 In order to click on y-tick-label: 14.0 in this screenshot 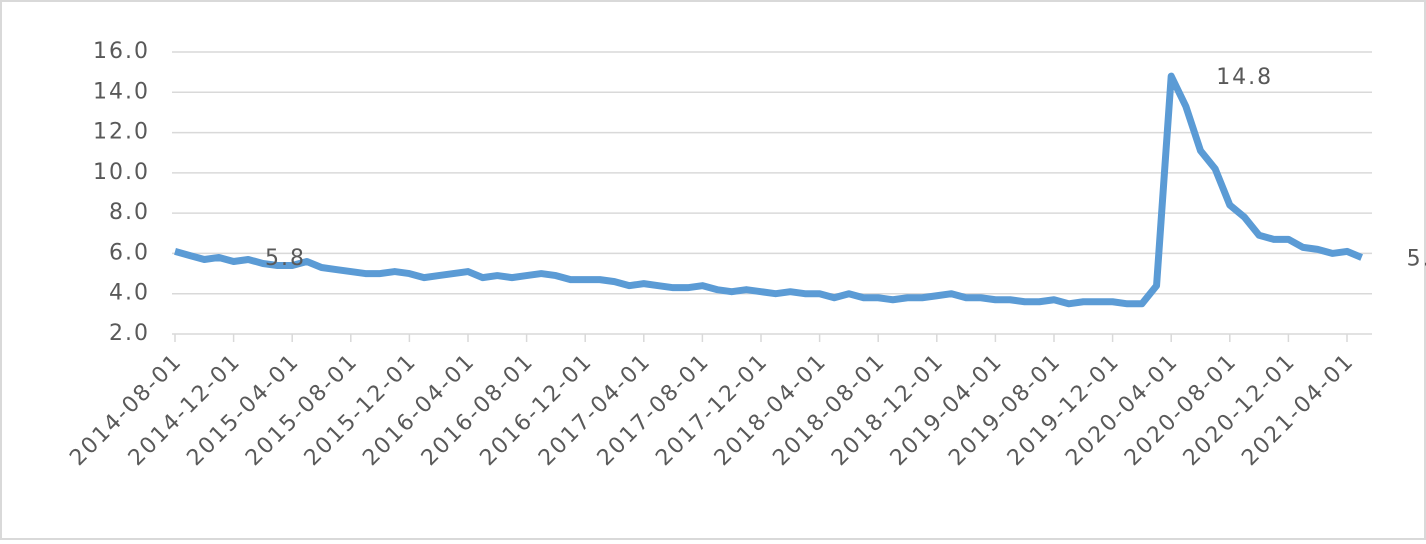, I will do `click(121, 91)`.